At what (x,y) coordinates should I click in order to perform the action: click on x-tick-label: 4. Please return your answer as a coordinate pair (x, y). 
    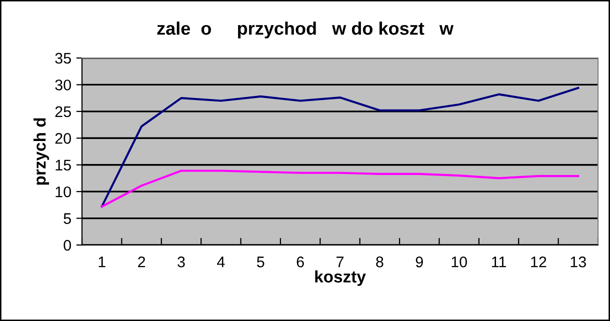
    Looking at the image, I should click on (221, 262).